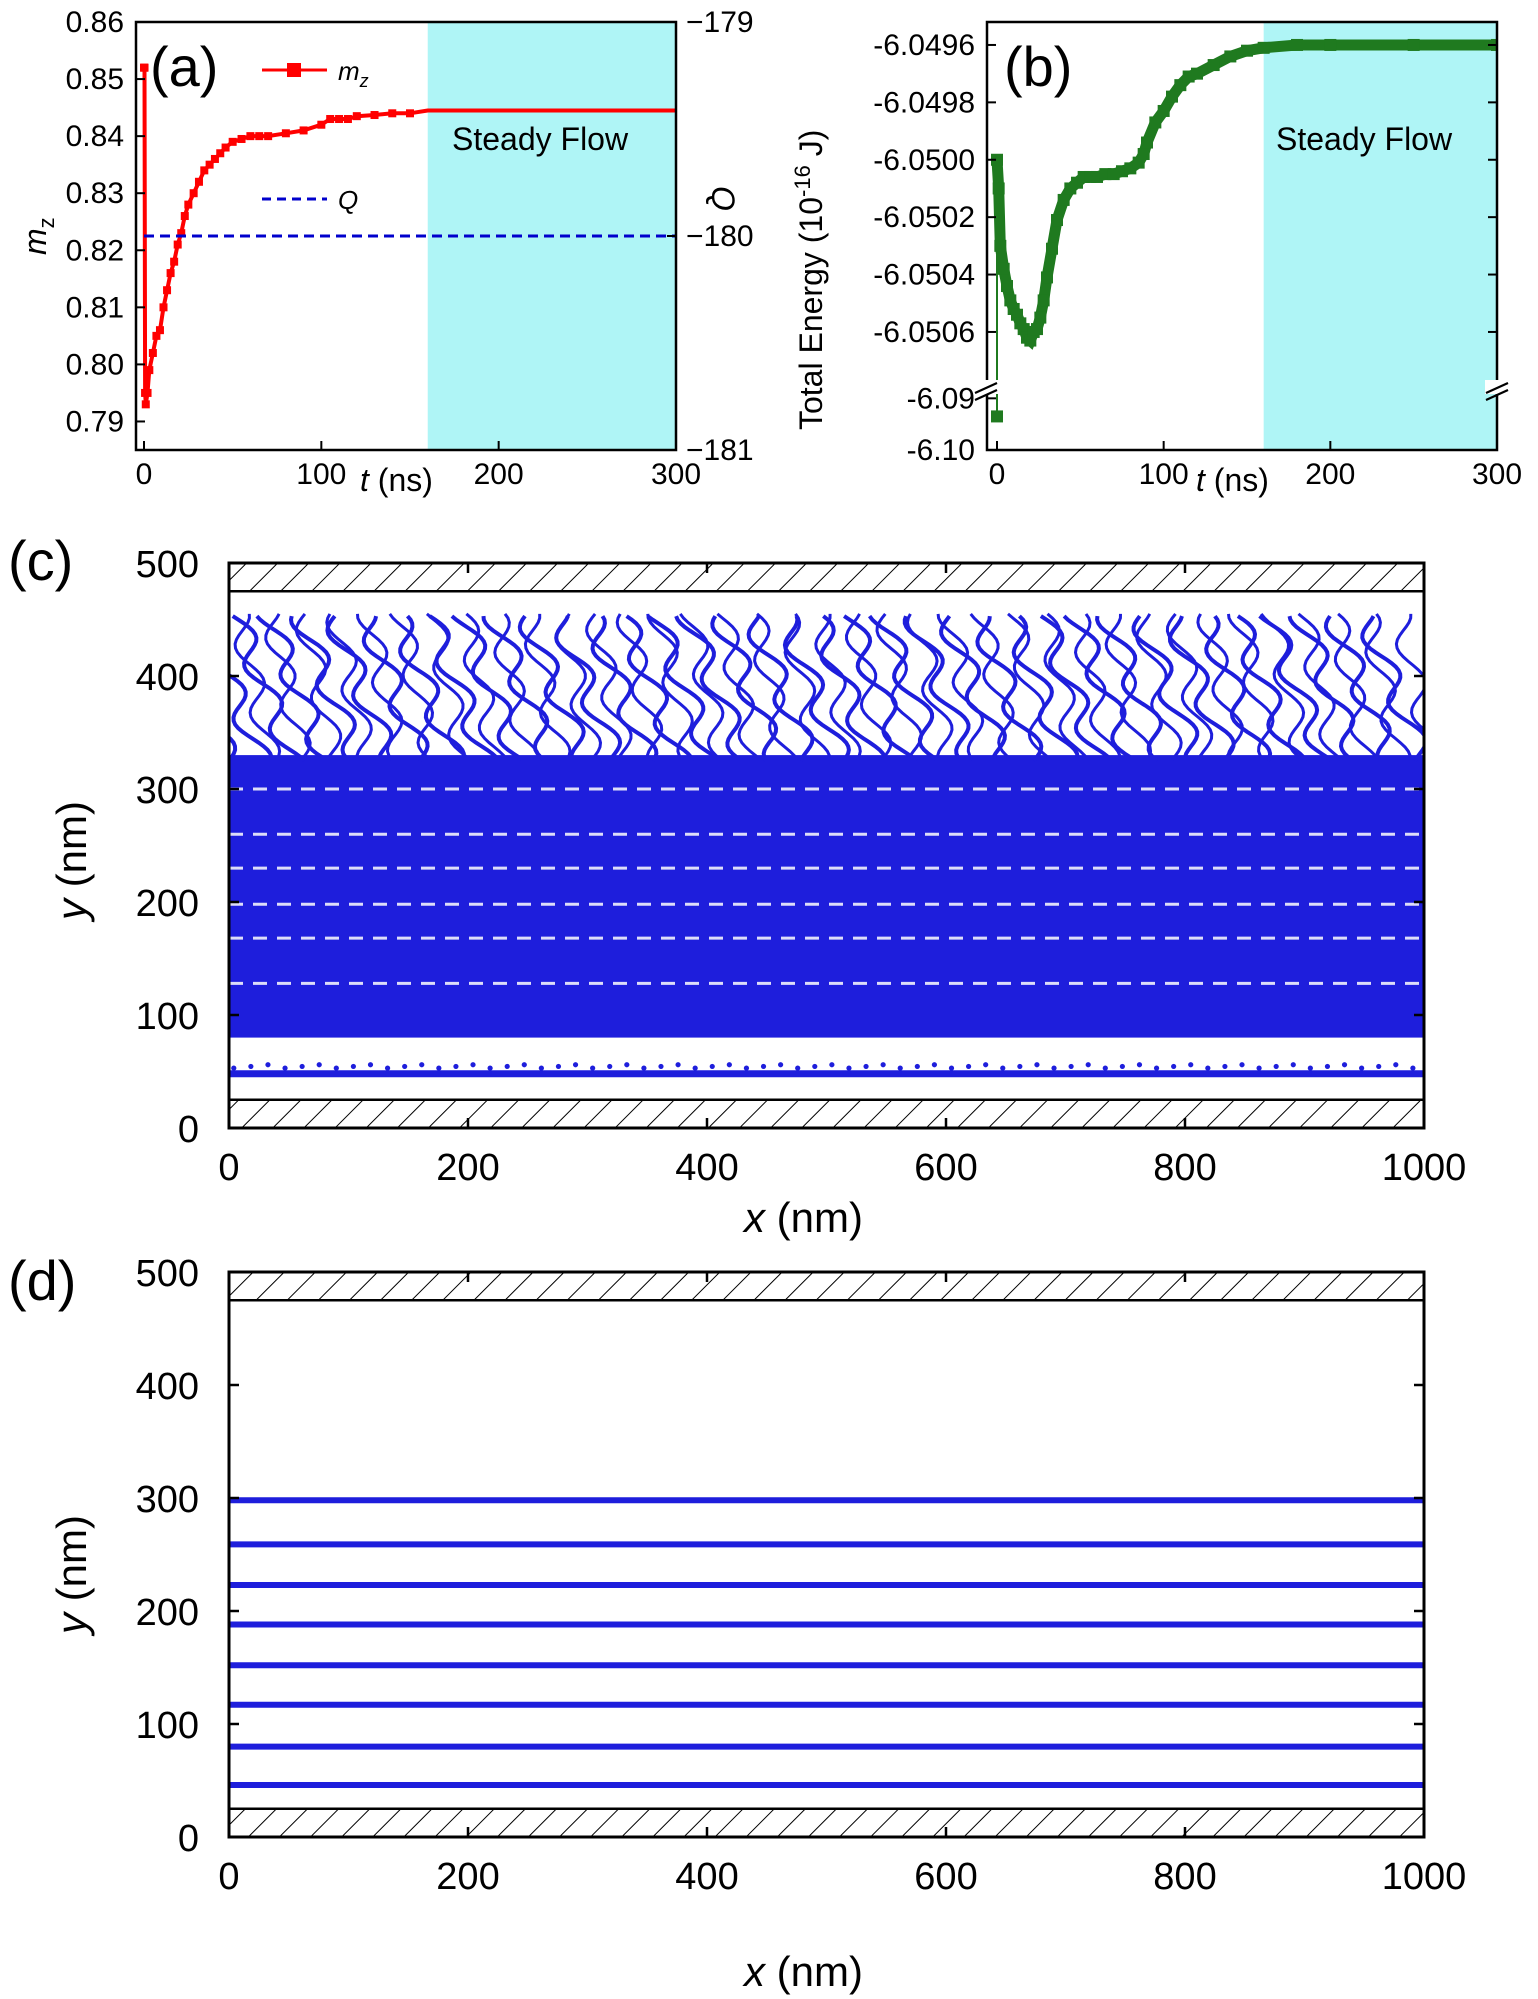 The width and height of the screenshot is (1538, 1999). Describe the element at coordinates (540, 139) in the screenshot. I see `panel-a-steady-label: Steady Flow` at that location.